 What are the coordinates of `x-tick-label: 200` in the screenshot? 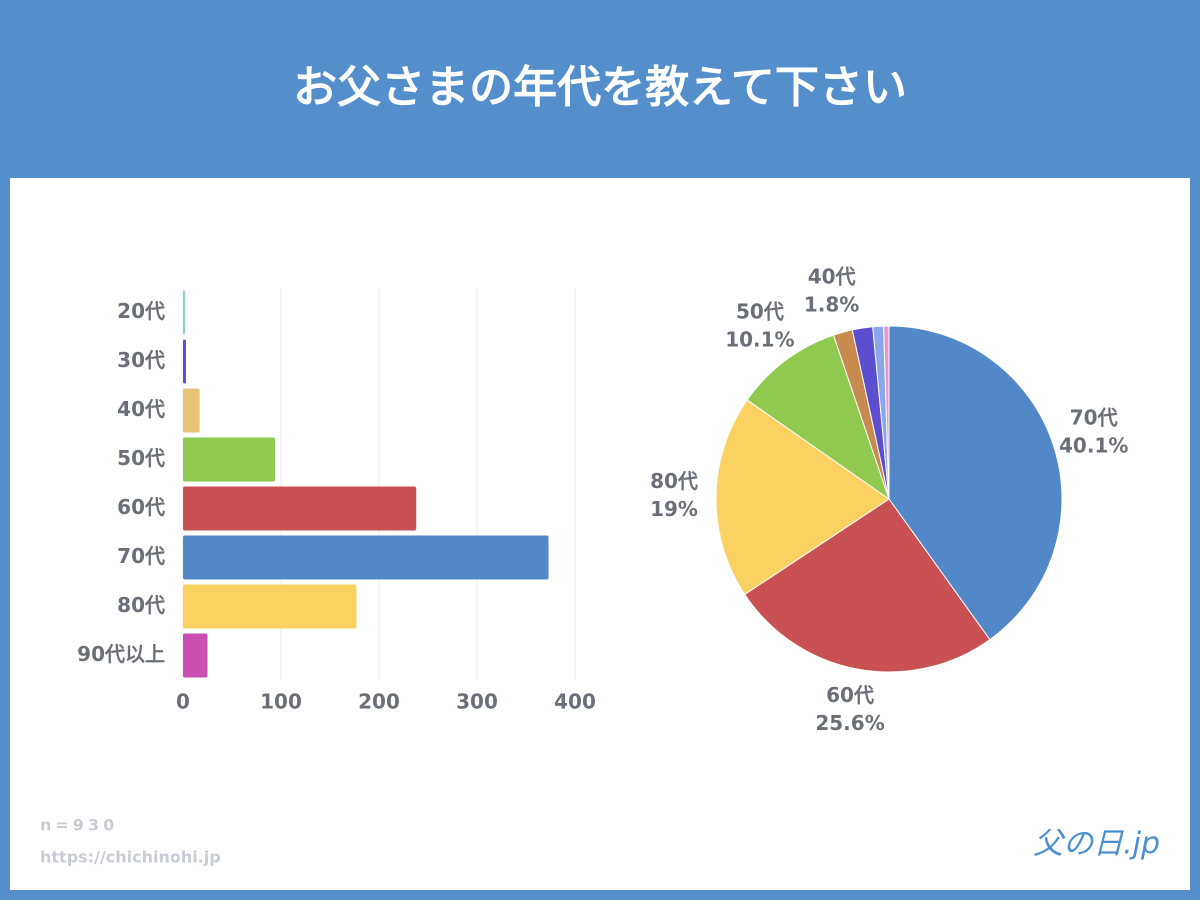 It's located at (379, 702).